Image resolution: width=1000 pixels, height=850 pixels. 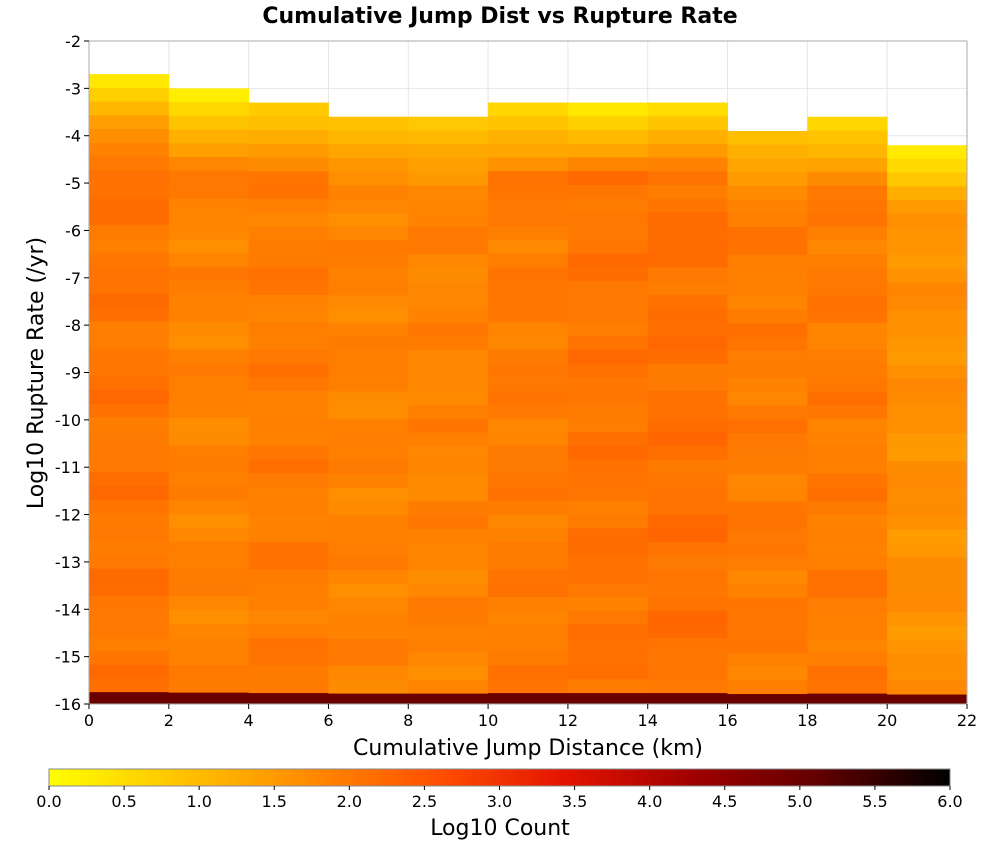 I want to click on x-tick-label: 12, so click(x=568, y=720).